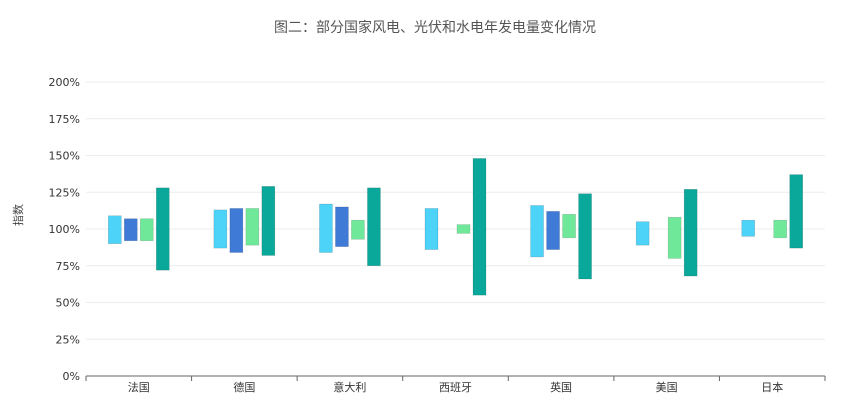 This screenshot has height=406, width=860. Describe the element at coordinates (64, 192) in the screenshot. I see `y-tick-label: 125%` at that location.